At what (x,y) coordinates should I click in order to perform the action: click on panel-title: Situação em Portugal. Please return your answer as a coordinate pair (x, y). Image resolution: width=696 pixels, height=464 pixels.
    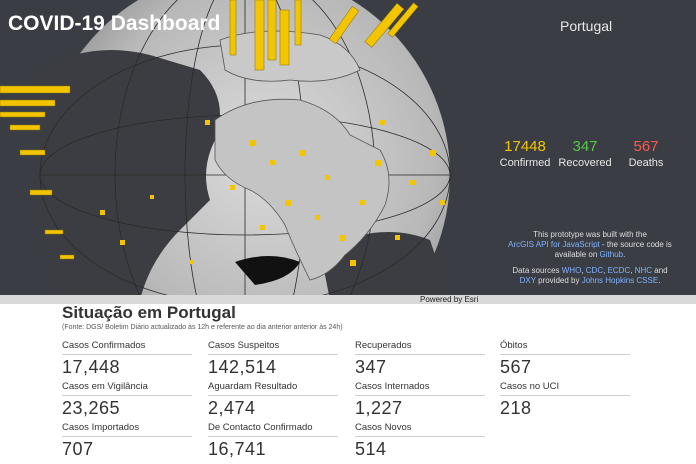
    Looking at the image, I should click on (149, 312).